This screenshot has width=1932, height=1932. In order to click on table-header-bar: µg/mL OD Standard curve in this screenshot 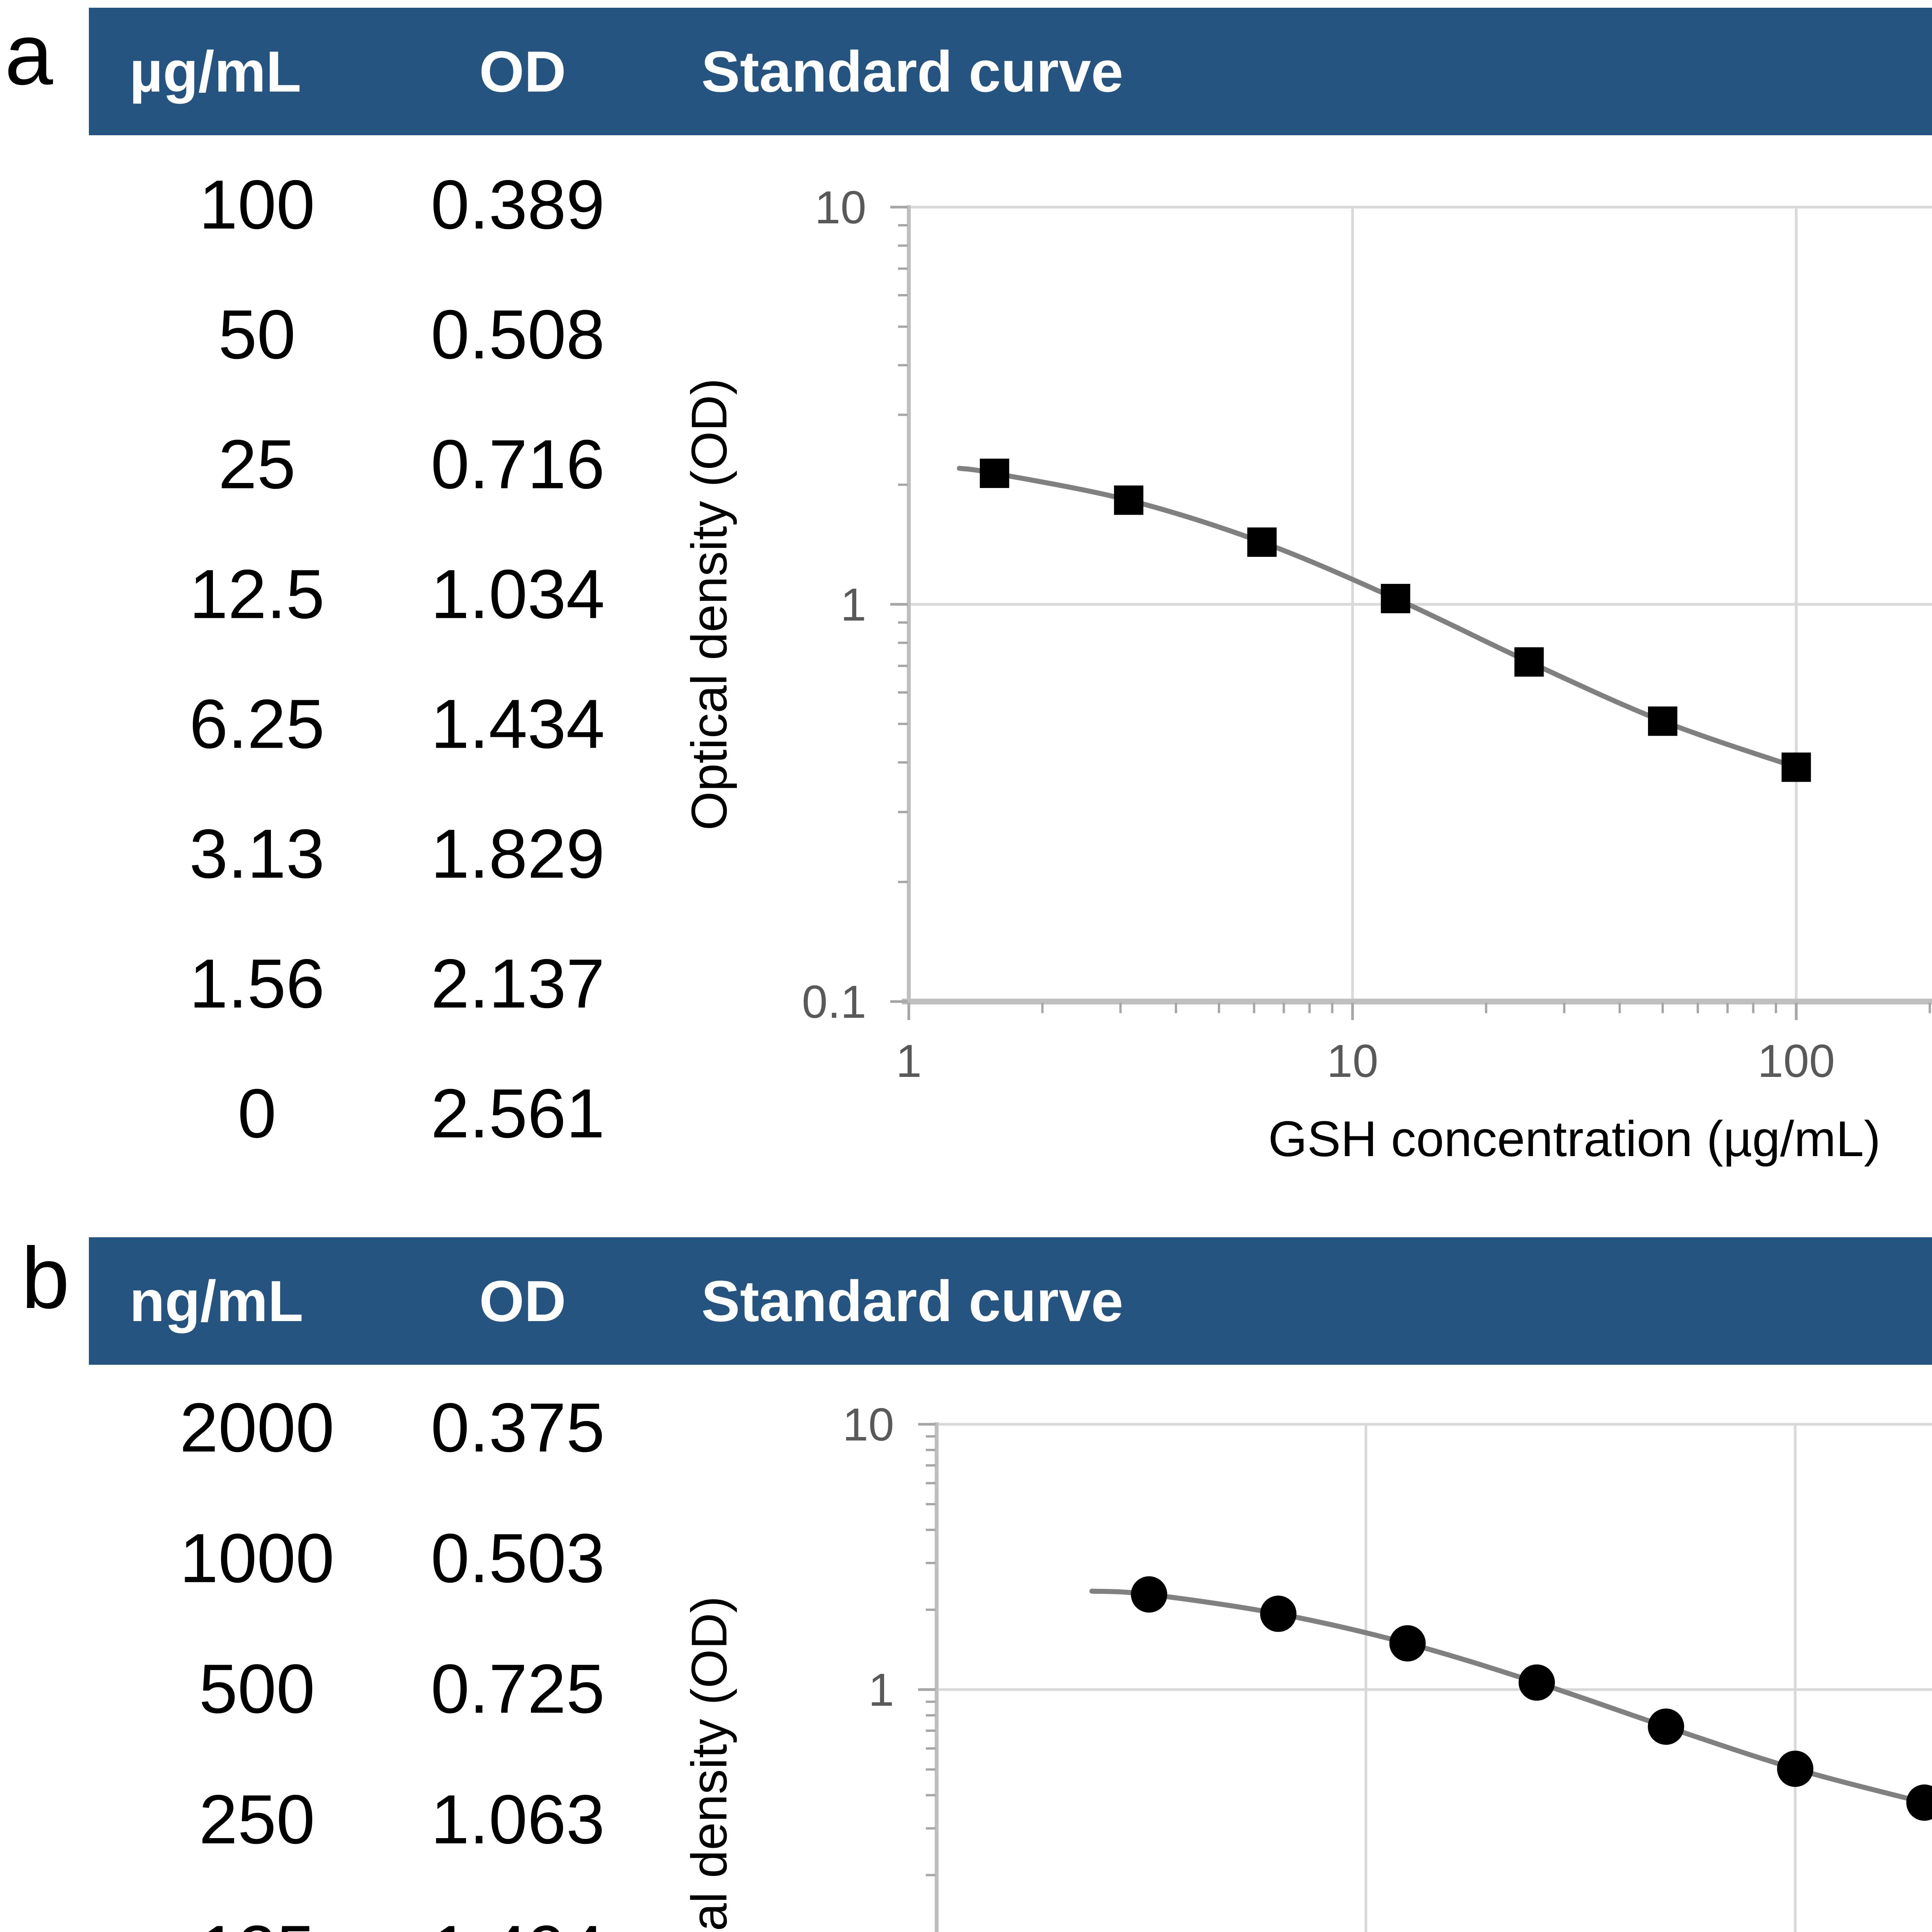, I will do `click(1011, 71)`.